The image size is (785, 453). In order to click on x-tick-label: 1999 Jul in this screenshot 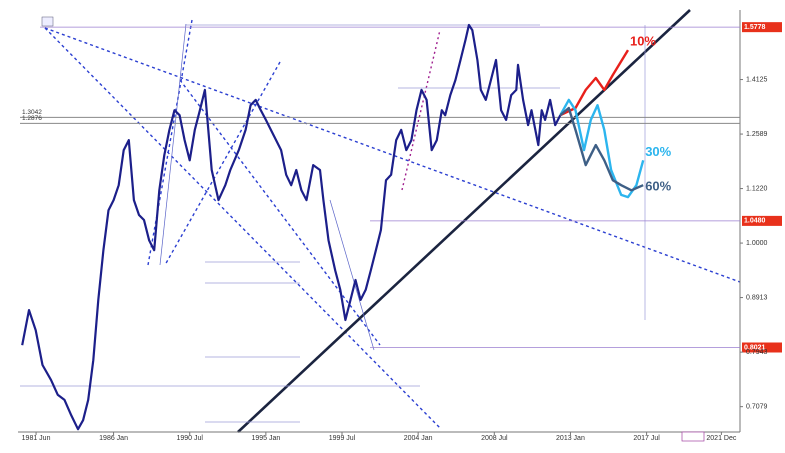, I will do `click(342, 438)`.